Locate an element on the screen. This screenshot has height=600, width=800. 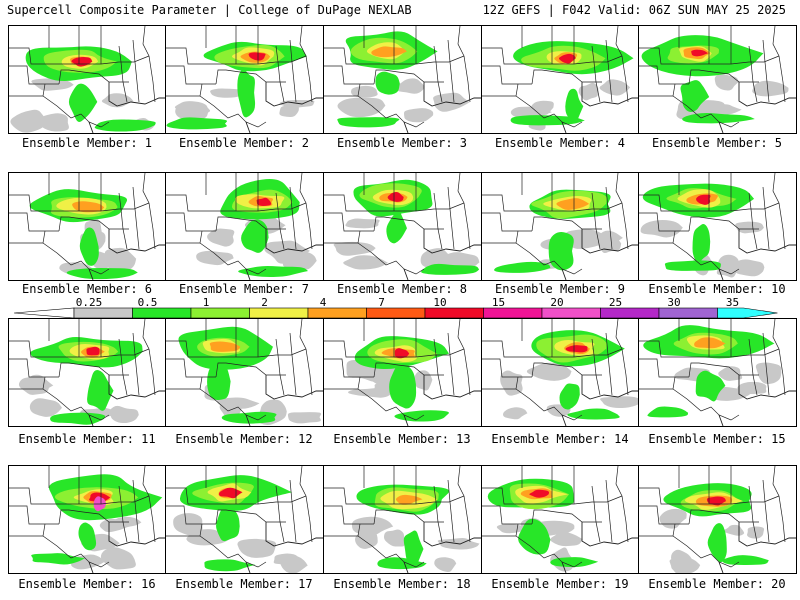
member-caption: Ensemble Member: 3 is located at coordinates (402, 143).